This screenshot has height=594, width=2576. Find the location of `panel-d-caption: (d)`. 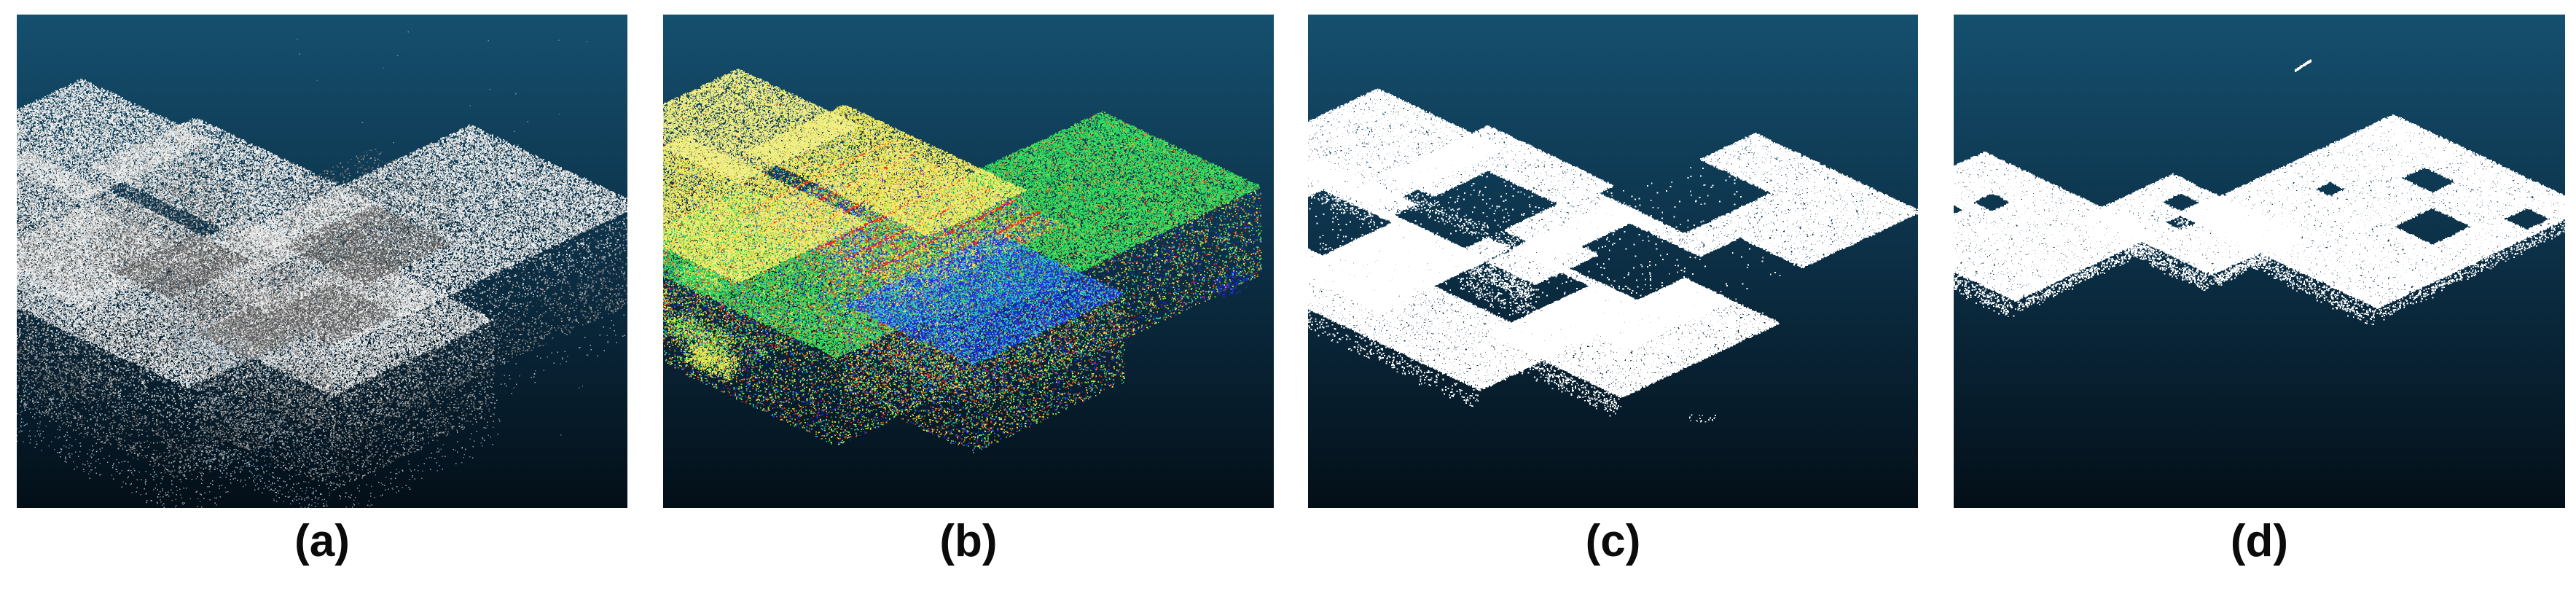

panel-d-caption: (d) is located at coordinates (2259, 541).